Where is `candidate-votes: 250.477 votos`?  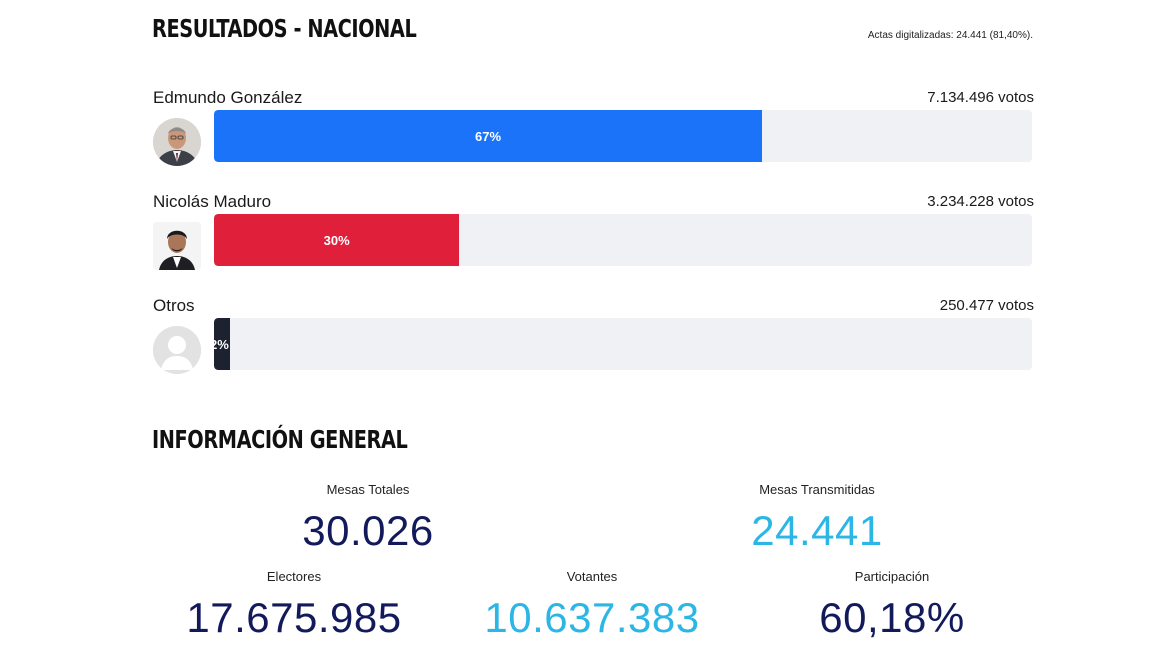
candidate-votes: 250.477 votos is located at coordinates (986, 305).